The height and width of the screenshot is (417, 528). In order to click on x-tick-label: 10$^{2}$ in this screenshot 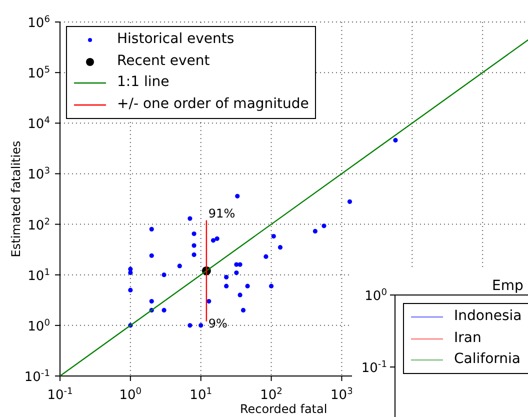, I will do `click(271, 395)`.